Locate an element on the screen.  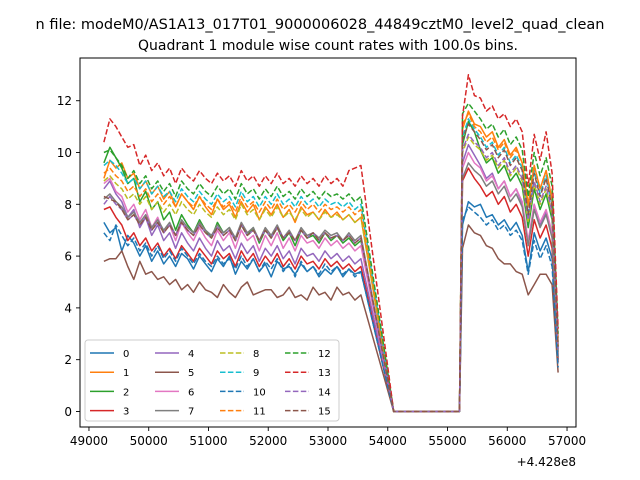
legend-label-3: 3 is located at coordinates (126, 412).